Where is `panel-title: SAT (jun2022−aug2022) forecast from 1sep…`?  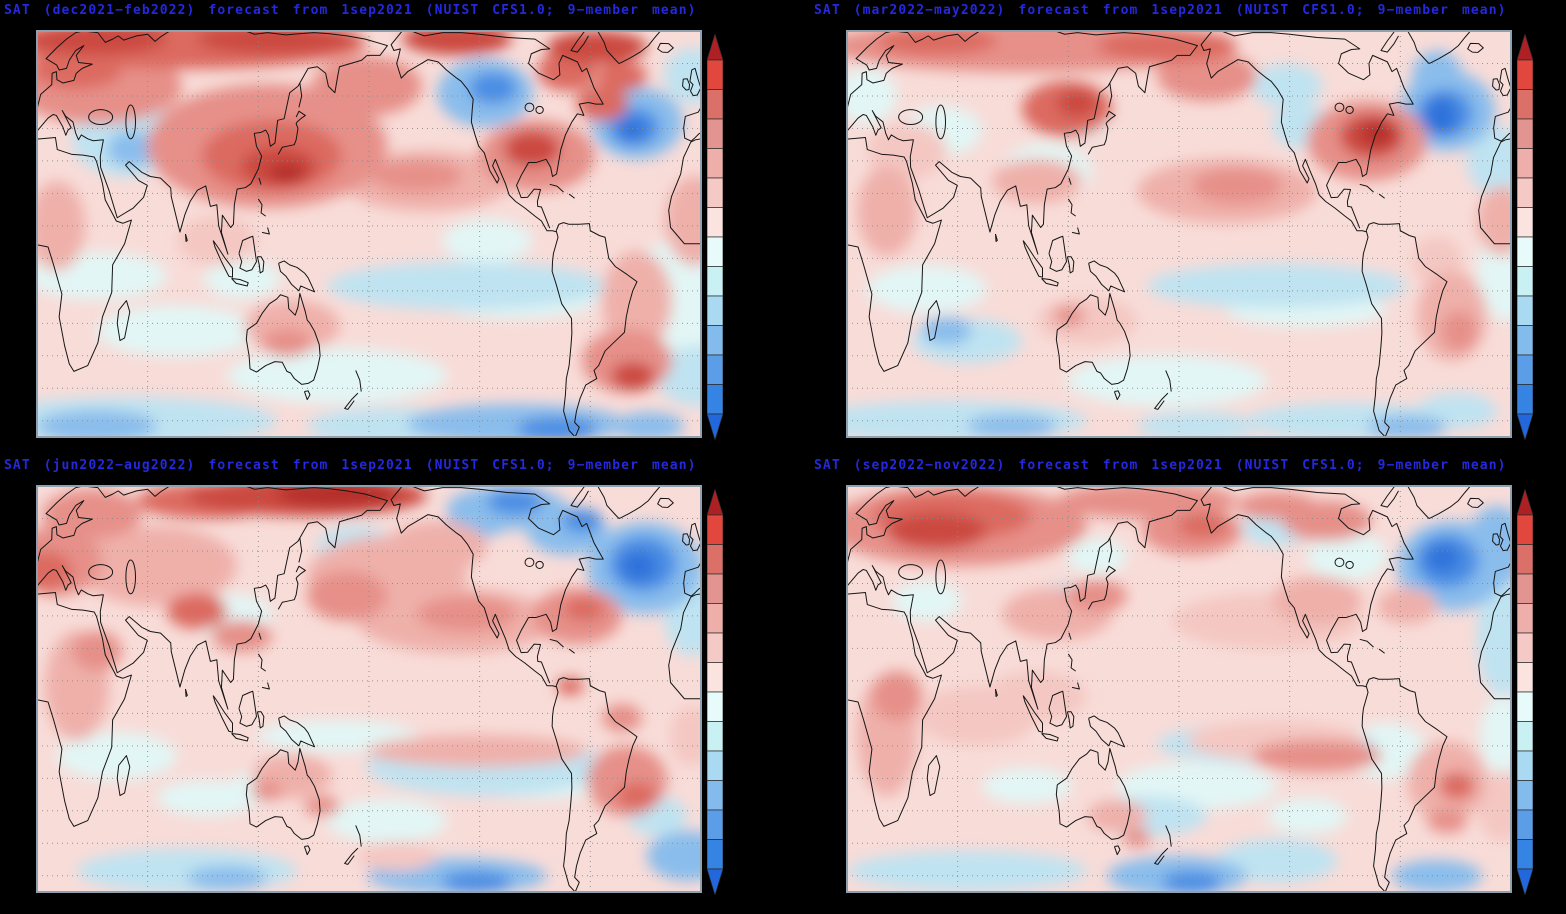 panel-title: SAT (jun2022−aug2022) forecast from 1sep… is located at coordinates (350, 465).